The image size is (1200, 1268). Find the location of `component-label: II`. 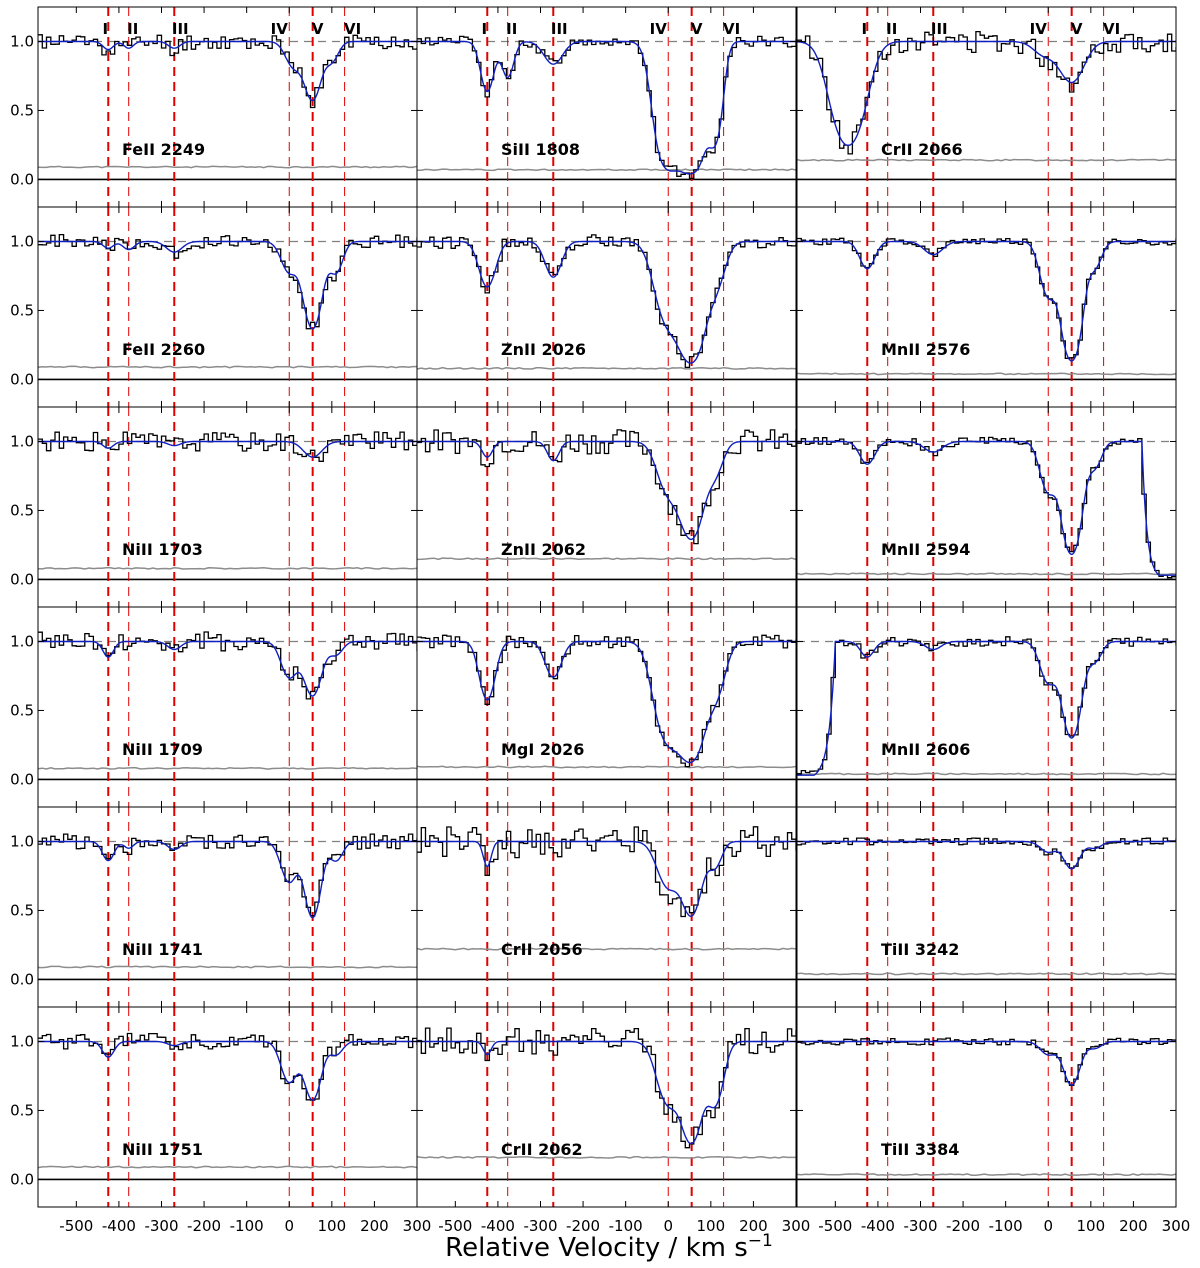

component-label: II is located at coordinates (891, 29).